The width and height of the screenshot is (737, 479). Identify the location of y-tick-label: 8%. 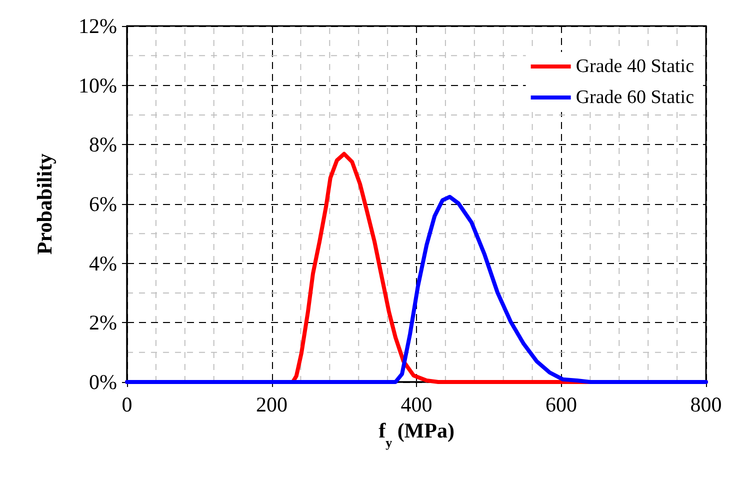
(103, 144).